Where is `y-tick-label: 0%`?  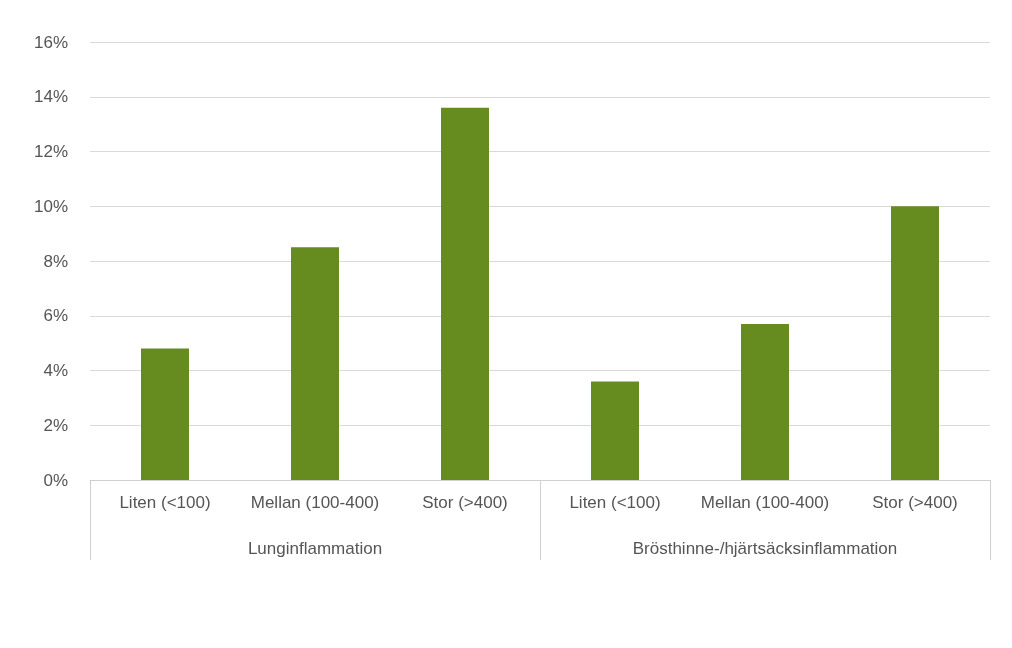
y-tick-label: 0% is located at coordinates (55, 480).